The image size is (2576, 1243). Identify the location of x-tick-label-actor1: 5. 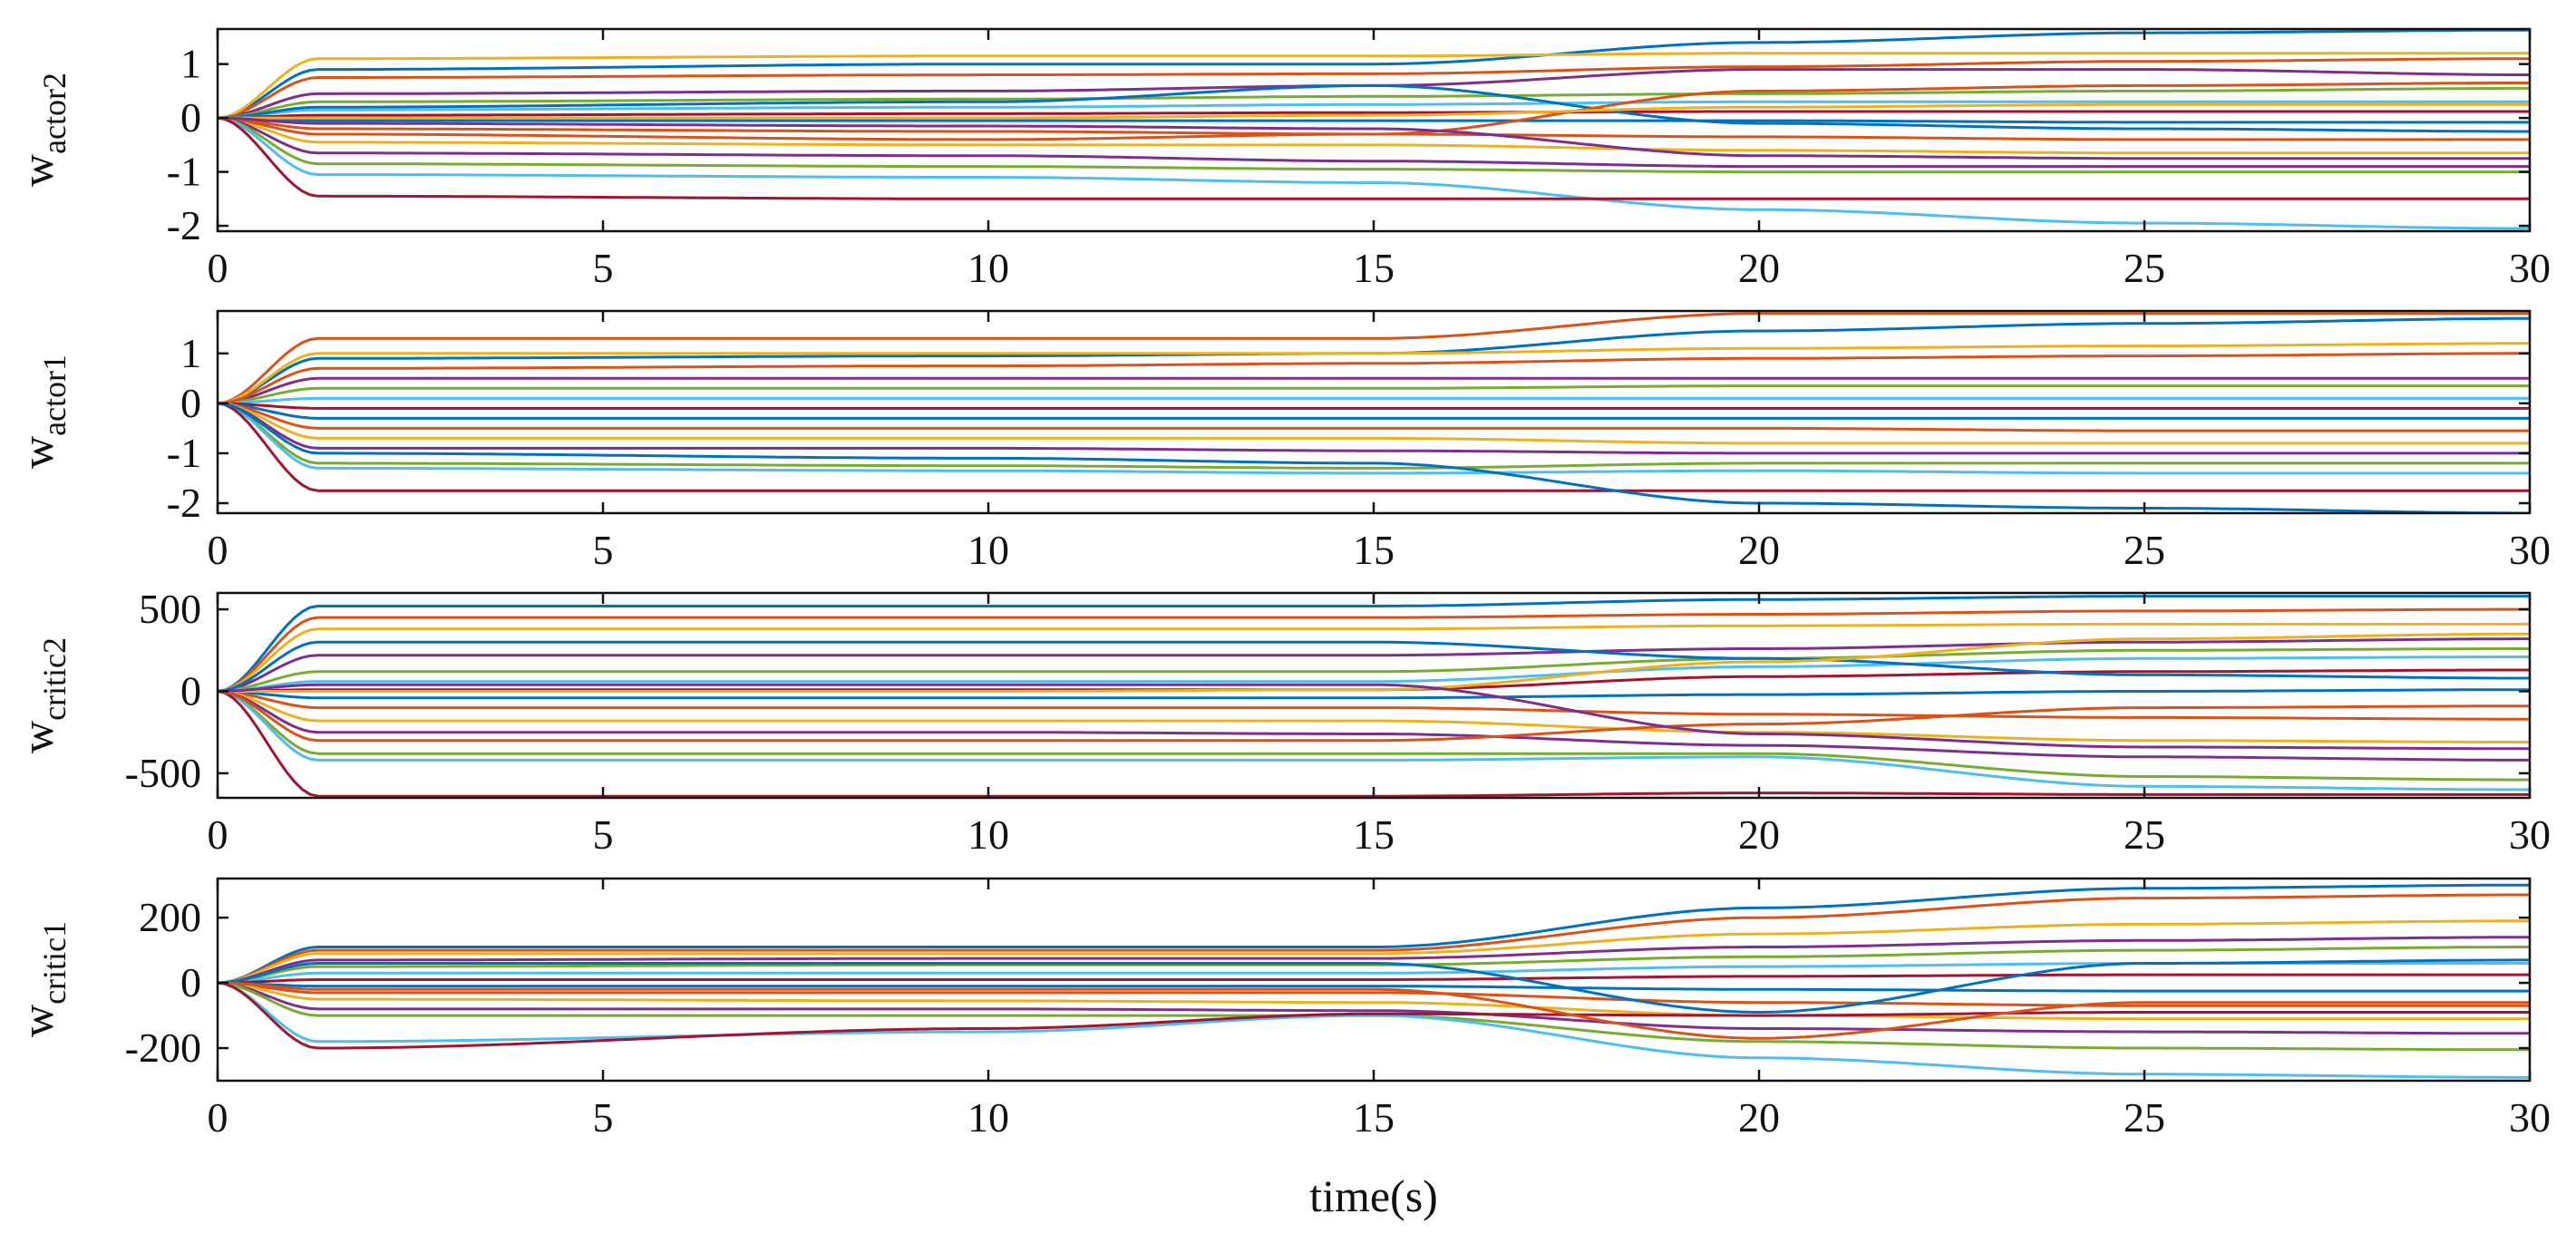
(603, 550).